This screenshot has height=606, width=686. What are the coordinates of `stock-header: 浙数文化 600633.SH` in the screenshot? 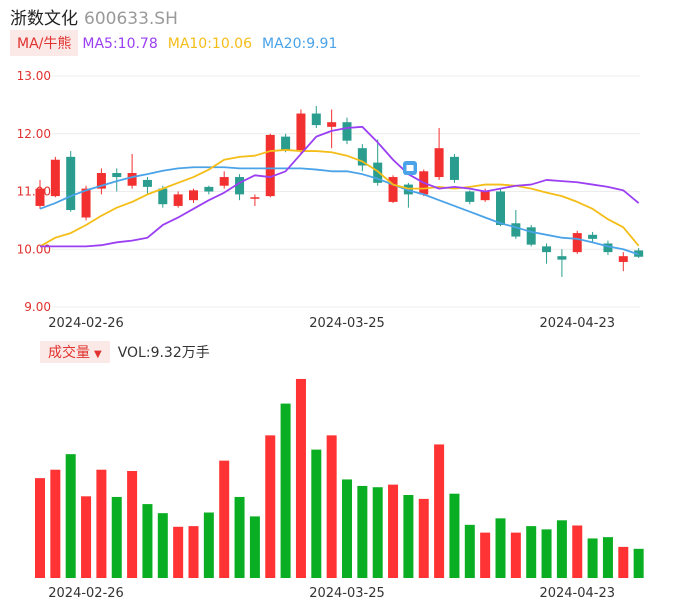 It's located at (94, 16).